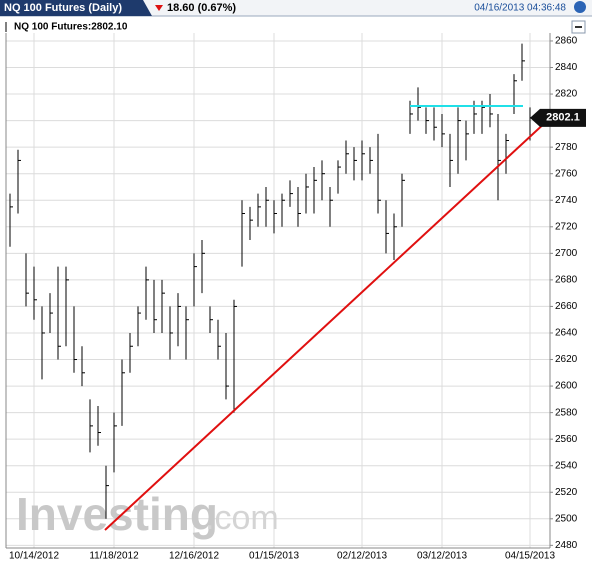 The image size is (592, 575). What do you see at coordinates (566, 439) in the screenshot?
I see `y-tick-label: 2560` at bounding box center [566, 439].